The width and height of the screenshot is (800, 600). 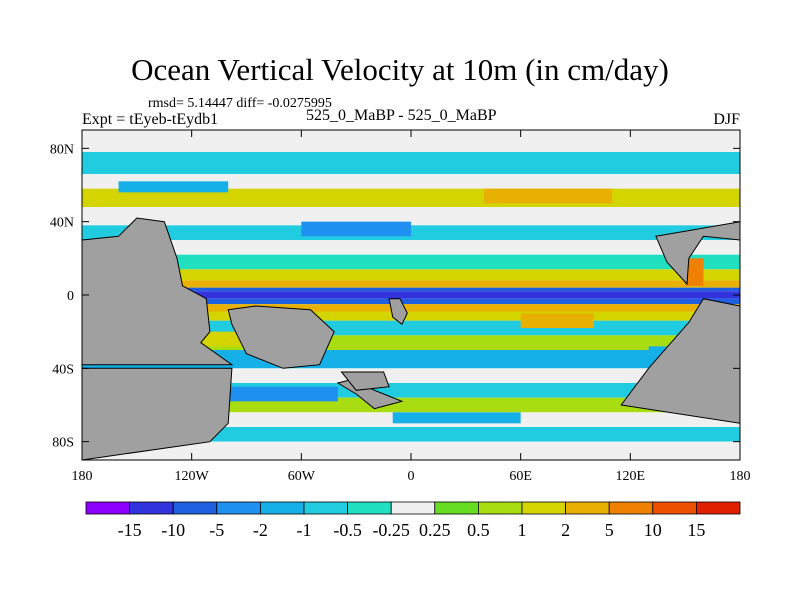 I want to click on land-south-pacific-continent, so click(x=157, y=413).